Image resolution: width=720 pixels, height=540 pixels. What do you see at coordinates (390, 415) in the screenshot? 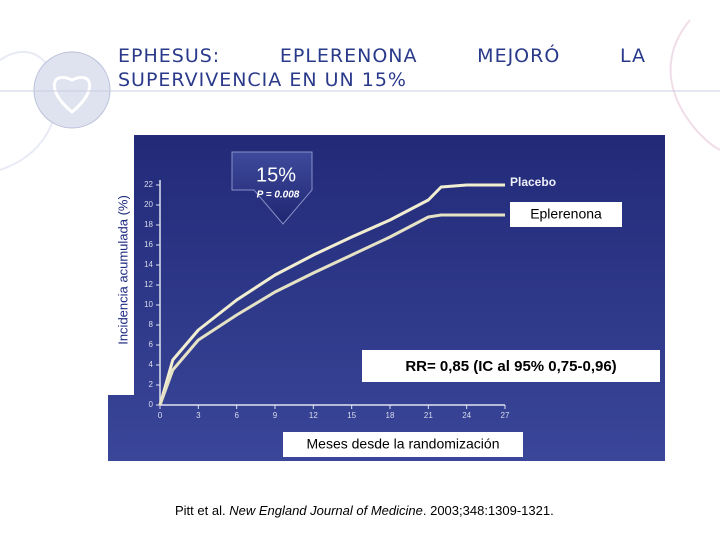
I see `x-tick-label: 18` at bounding box center [390, 415].